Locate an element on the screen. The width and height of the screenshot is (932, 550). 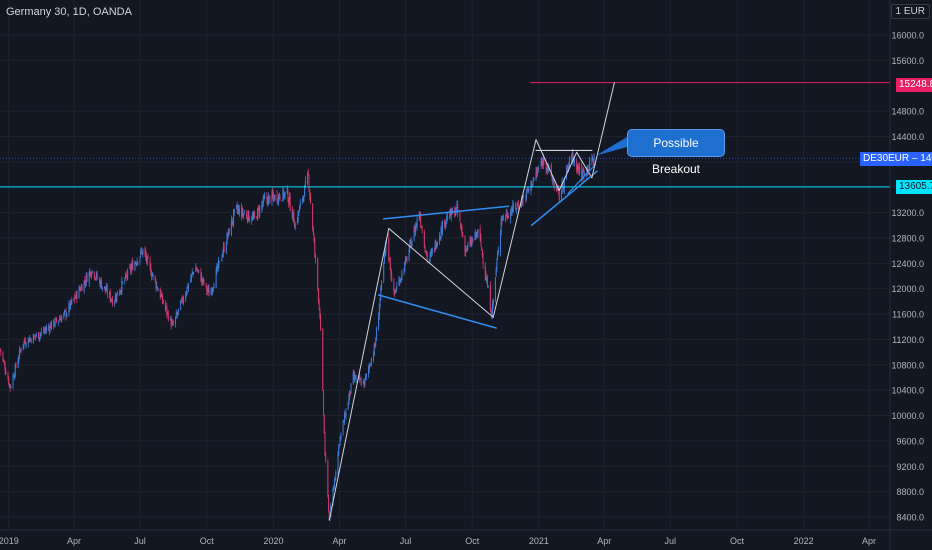
triangle-line-a is located at coordinates (547, 165).